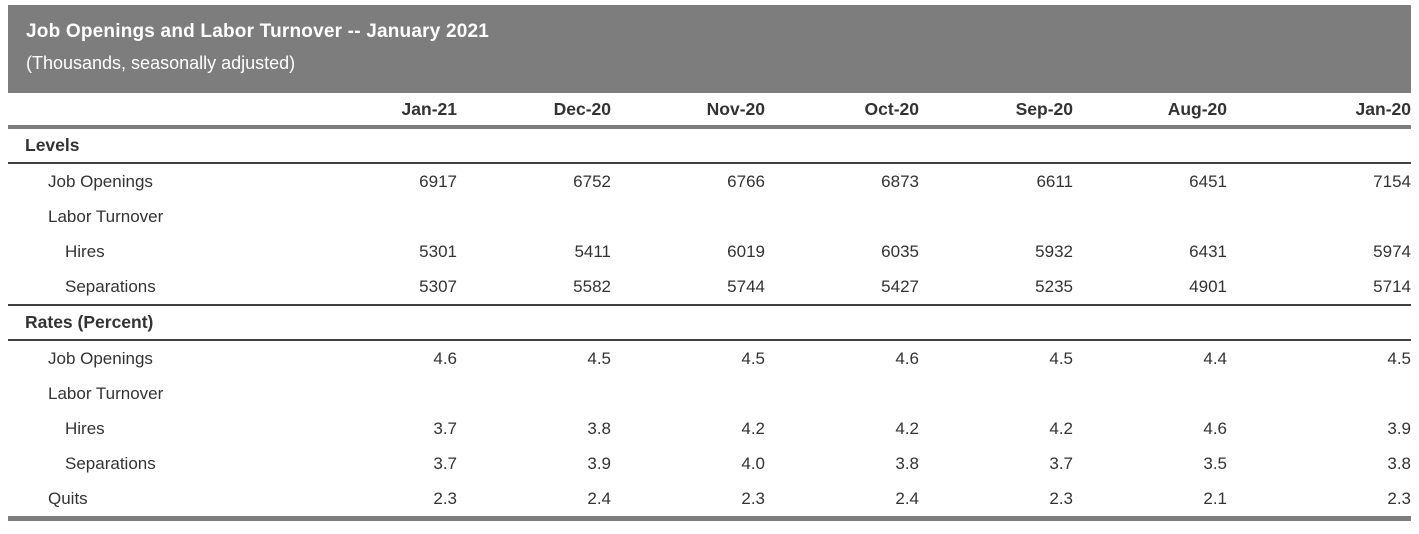 This screenshot has height=534, width=1419. I want to click on cell-value: 5307, so click(438, 286).